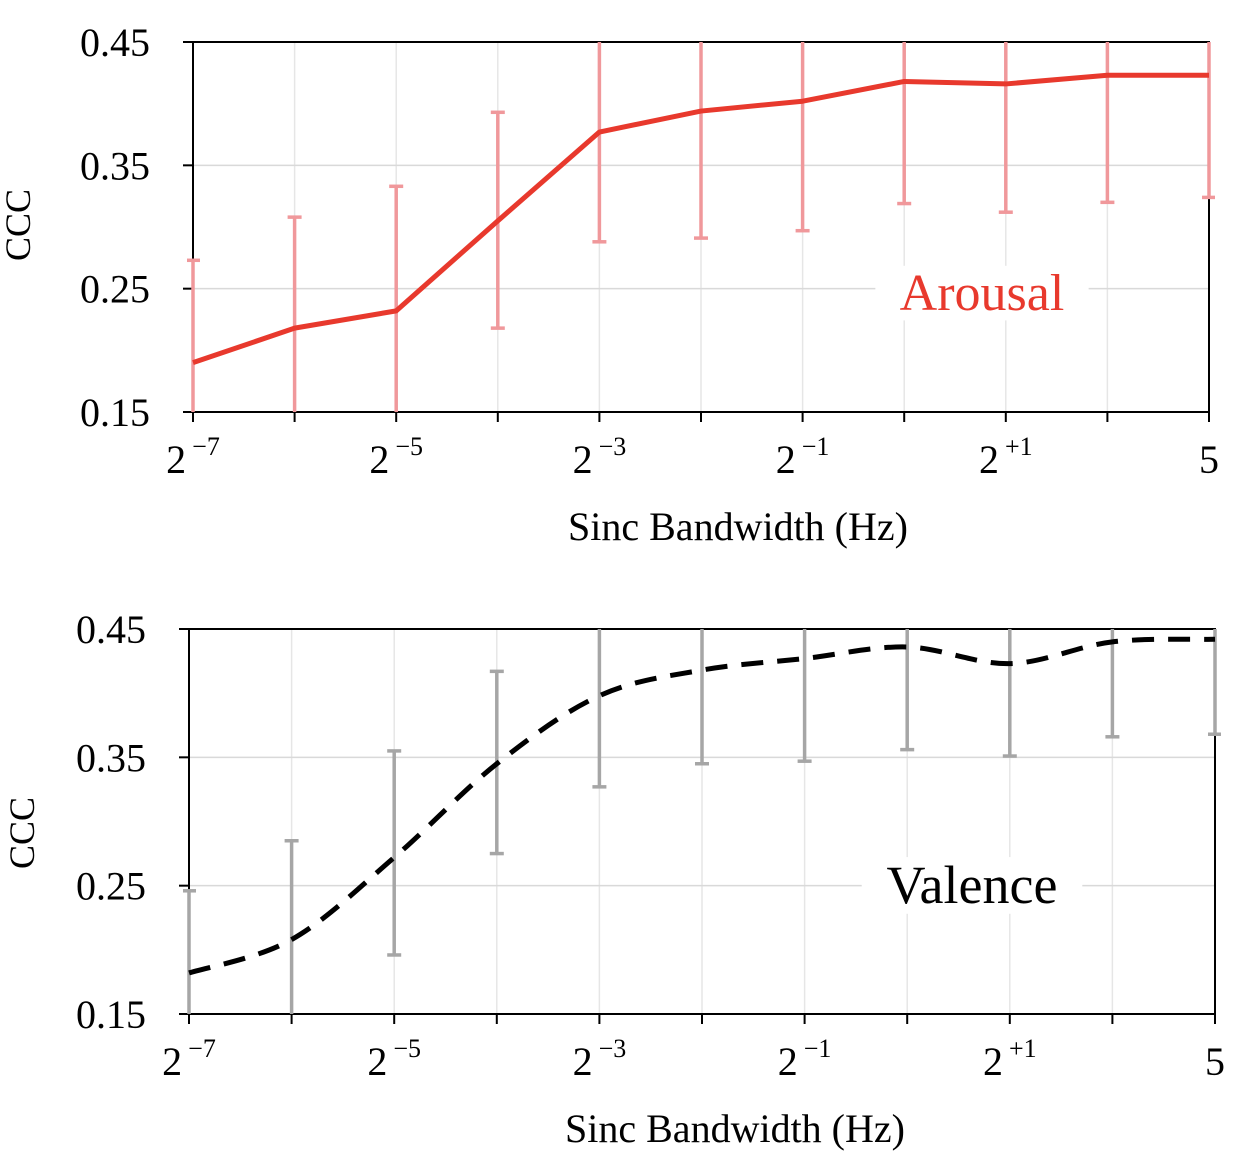 This screenshot has height=1166, width=1250. Describe the element at coordinates (115, 42) in the screenshot. I see `arousal-ytick-label: 0.45` at that location.